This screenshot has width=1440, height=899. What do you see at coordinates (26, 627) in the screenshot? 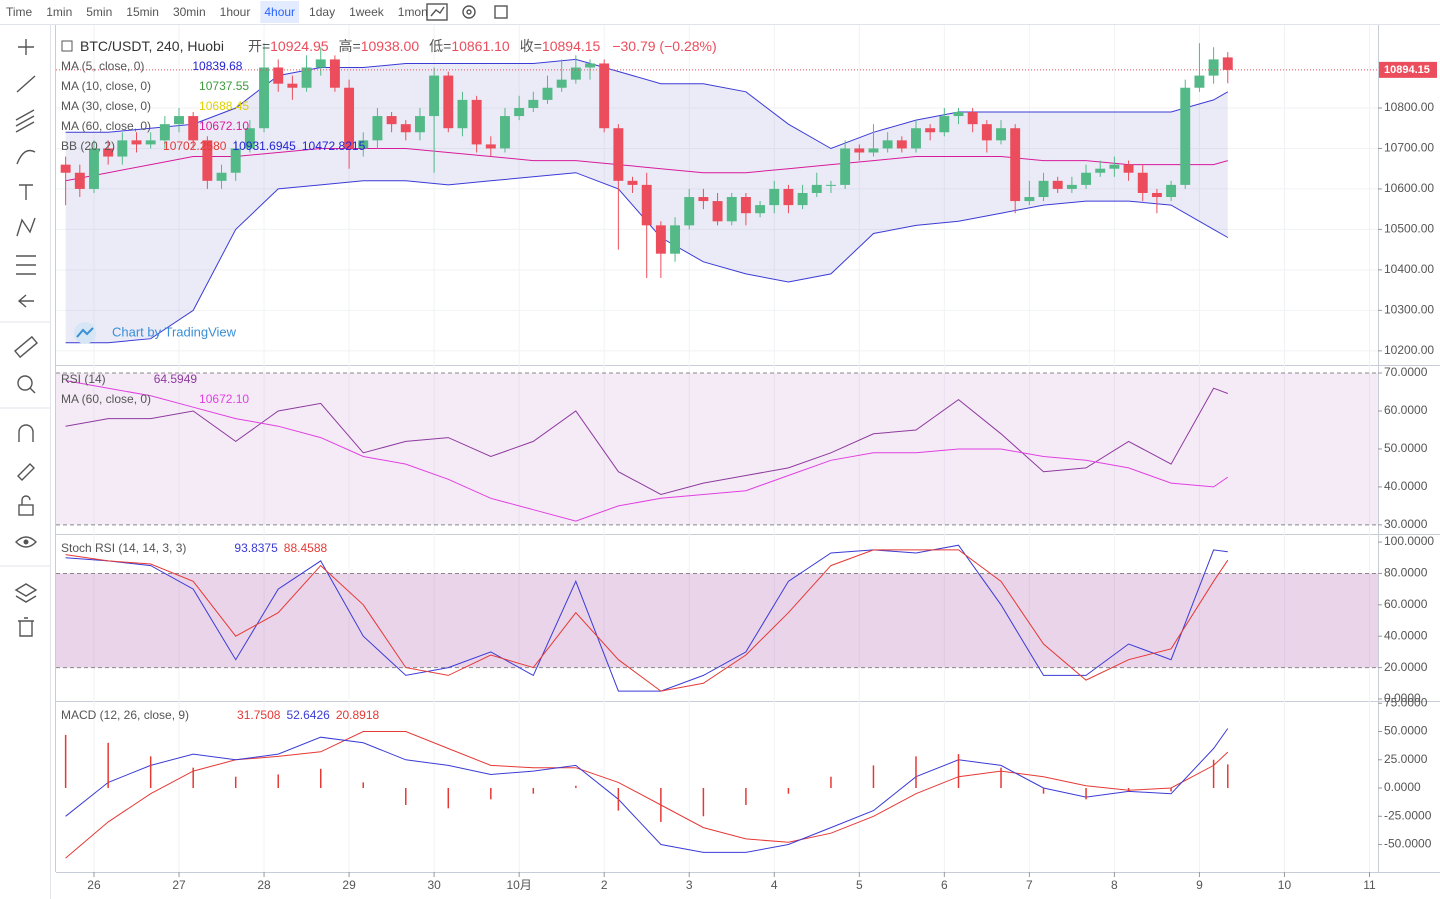
I see `delete-tool` at bounding box center [26, 627].